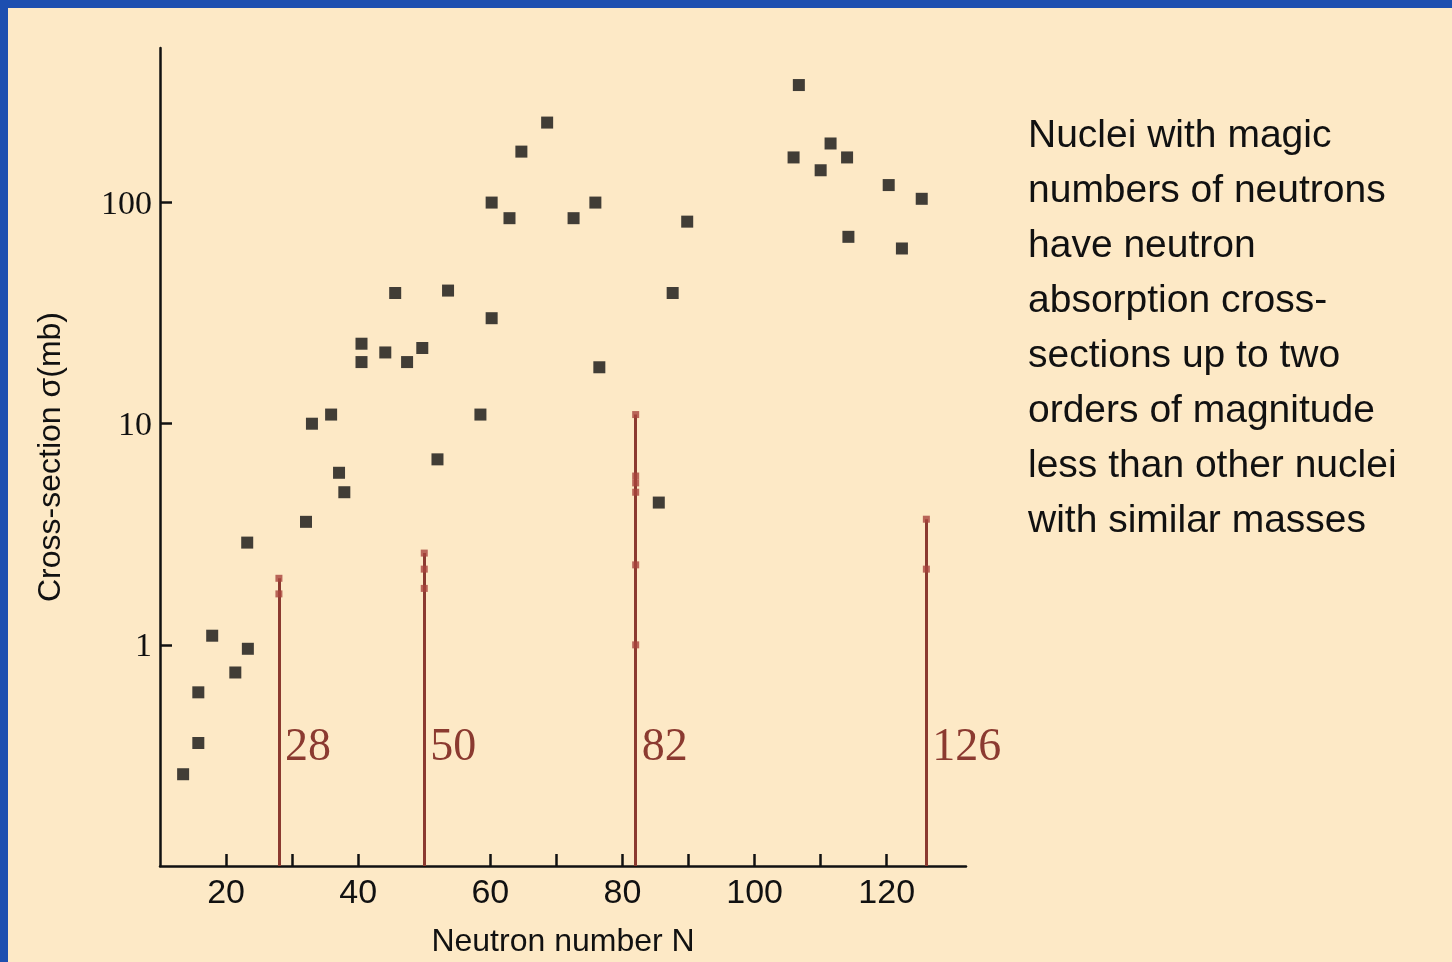 The height and width of the screenshot is (962, 1452). I want to click on x-tick-label: 20, so click(226, 891).